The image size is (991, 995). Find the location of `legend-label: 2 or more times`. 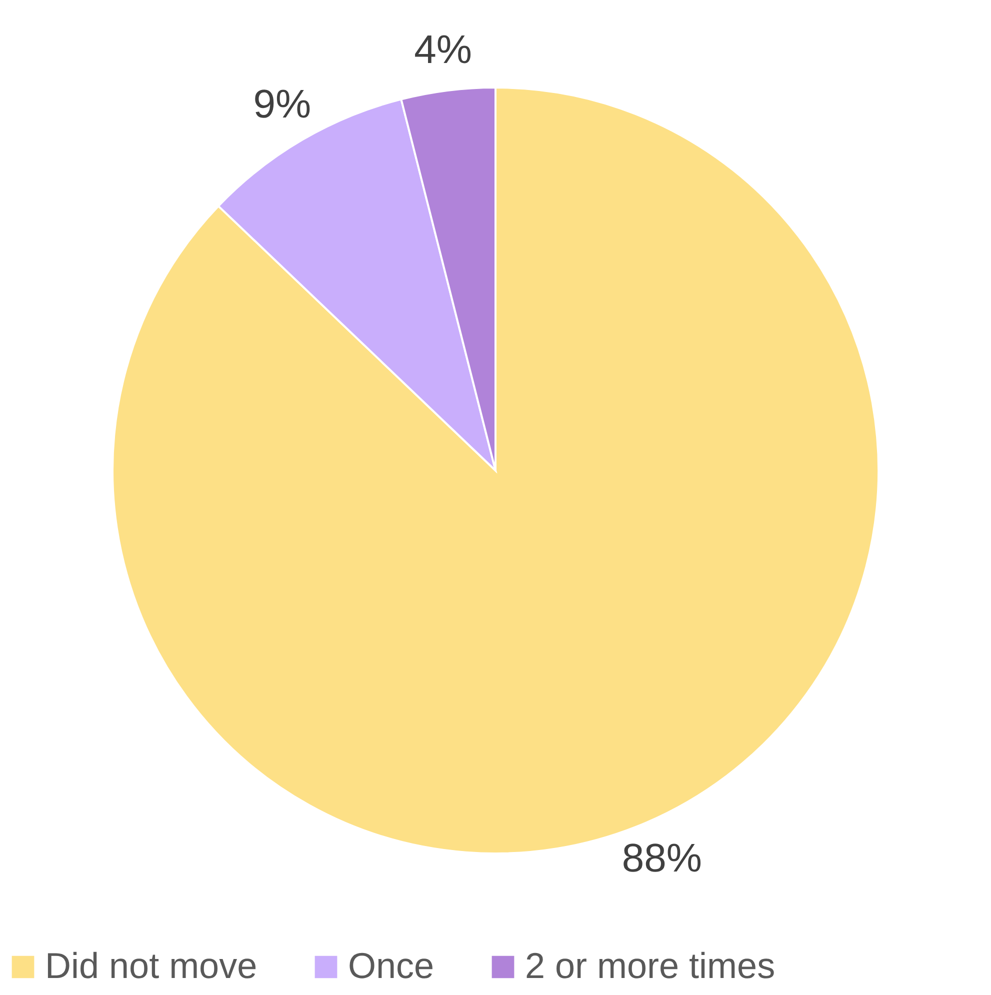

legend-label: 2 or more times is located at coordinates (650, 965).